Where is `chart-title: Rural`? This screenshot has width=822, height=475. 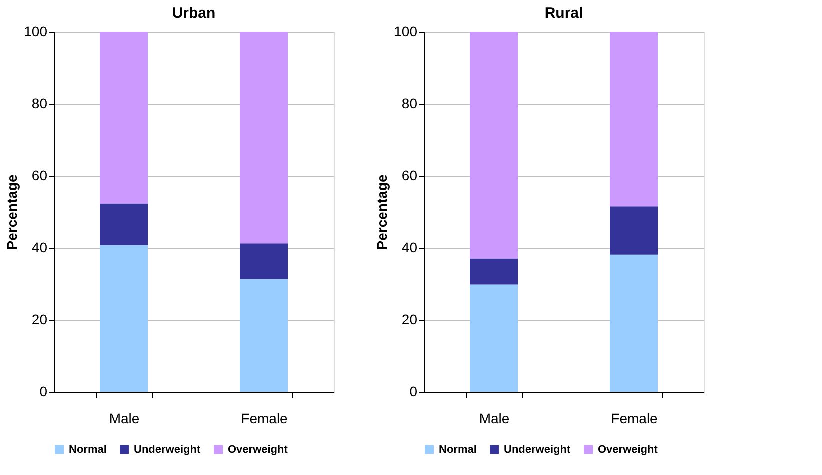
chart-title: Rural is located at coordinates (564, 13).